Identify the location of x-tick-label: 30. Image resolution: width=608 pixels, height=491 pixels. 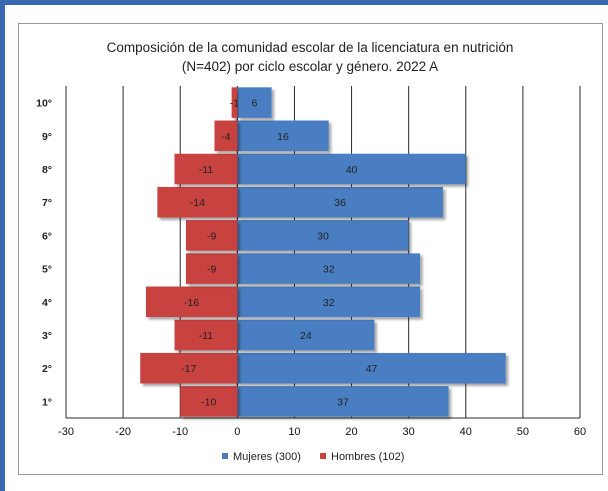
(409, 432).